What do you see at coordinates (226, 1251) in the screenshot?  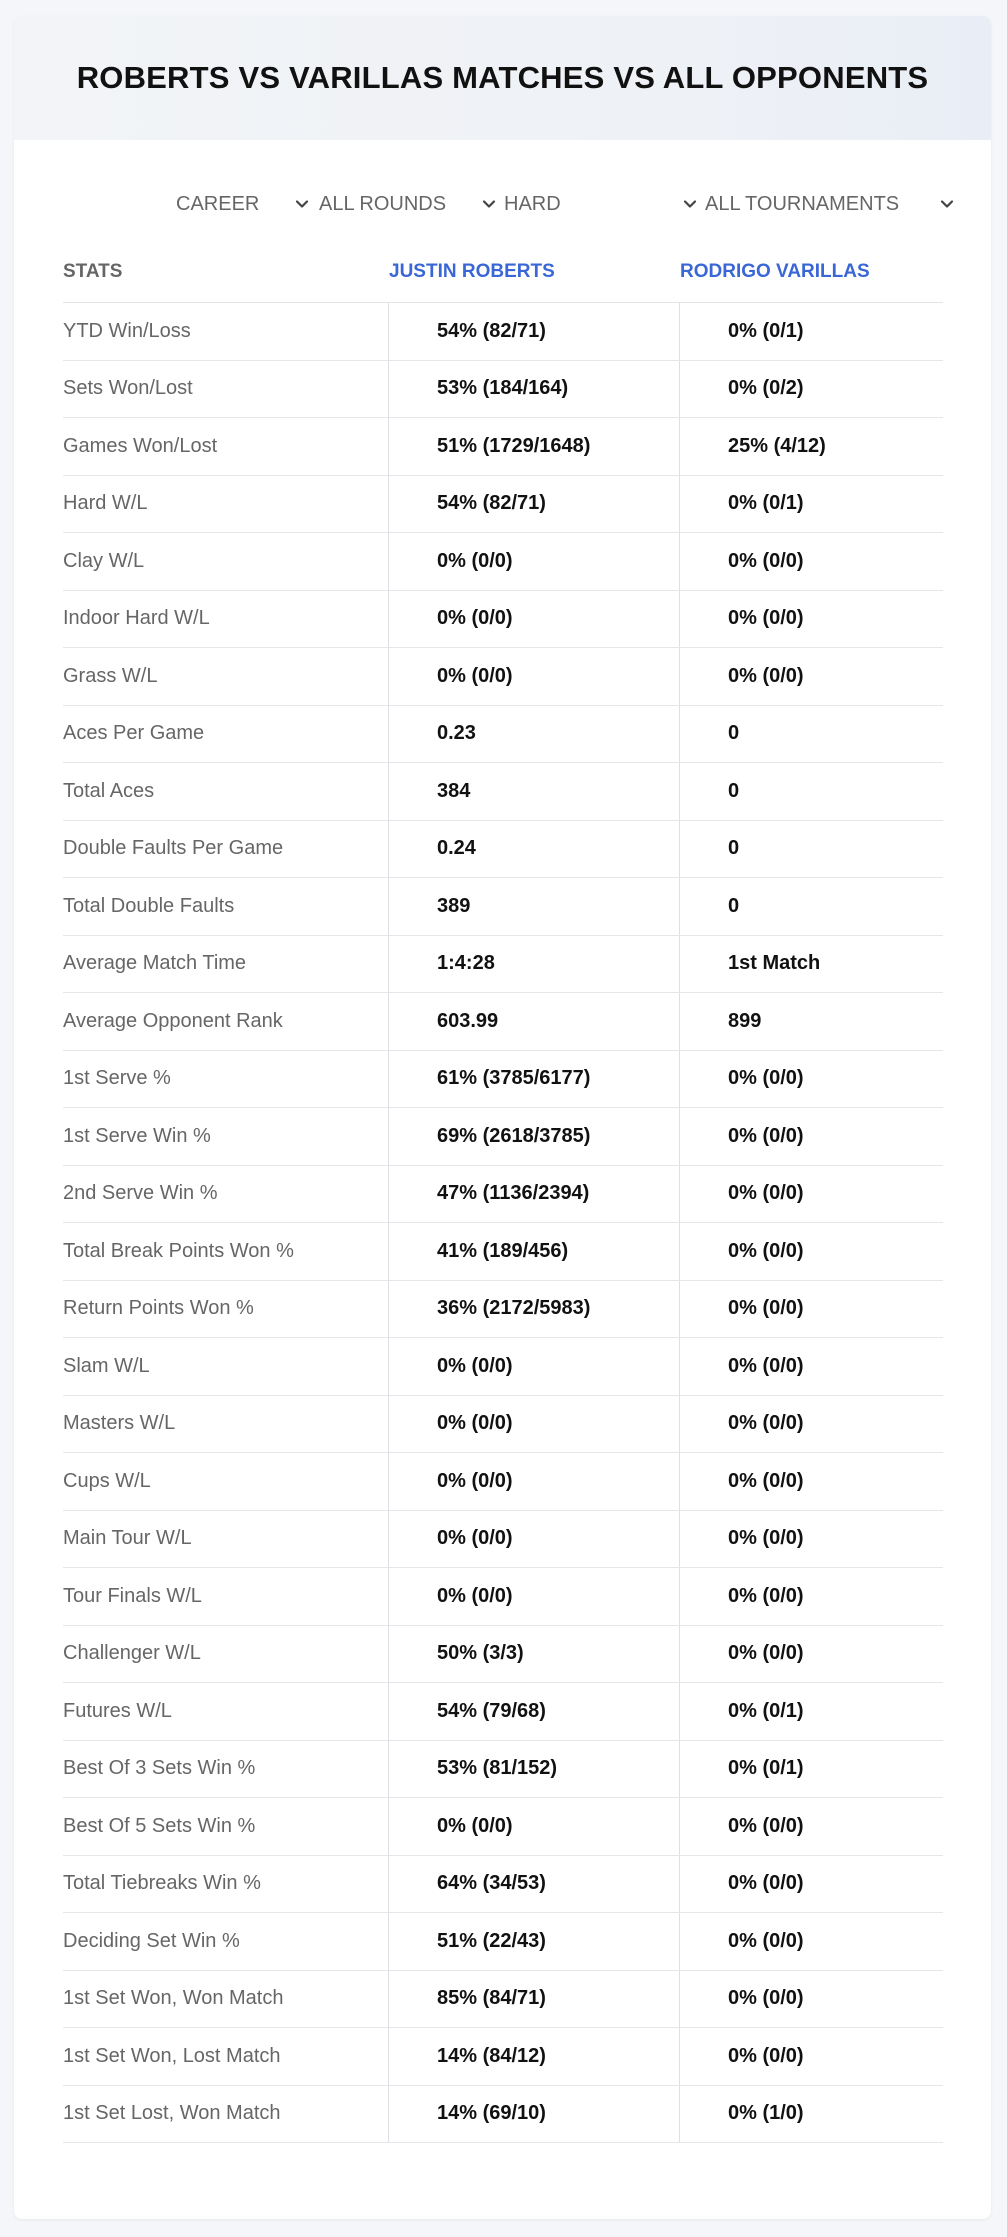 I see `stat-label: Total Break Points Won %` at bounding box center [226, 1251].